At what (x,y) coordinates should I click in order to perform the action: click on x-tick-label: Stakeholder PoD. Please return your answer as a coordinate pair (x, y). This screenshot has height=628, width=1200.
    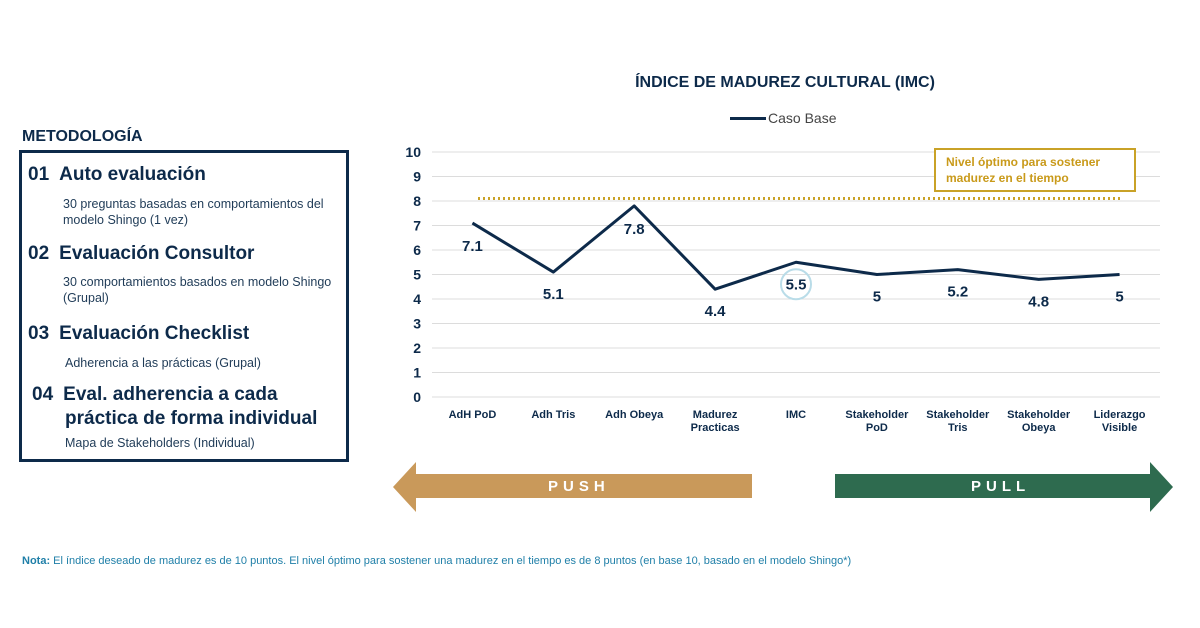
    Looking at the image, I should click on (877, 421).